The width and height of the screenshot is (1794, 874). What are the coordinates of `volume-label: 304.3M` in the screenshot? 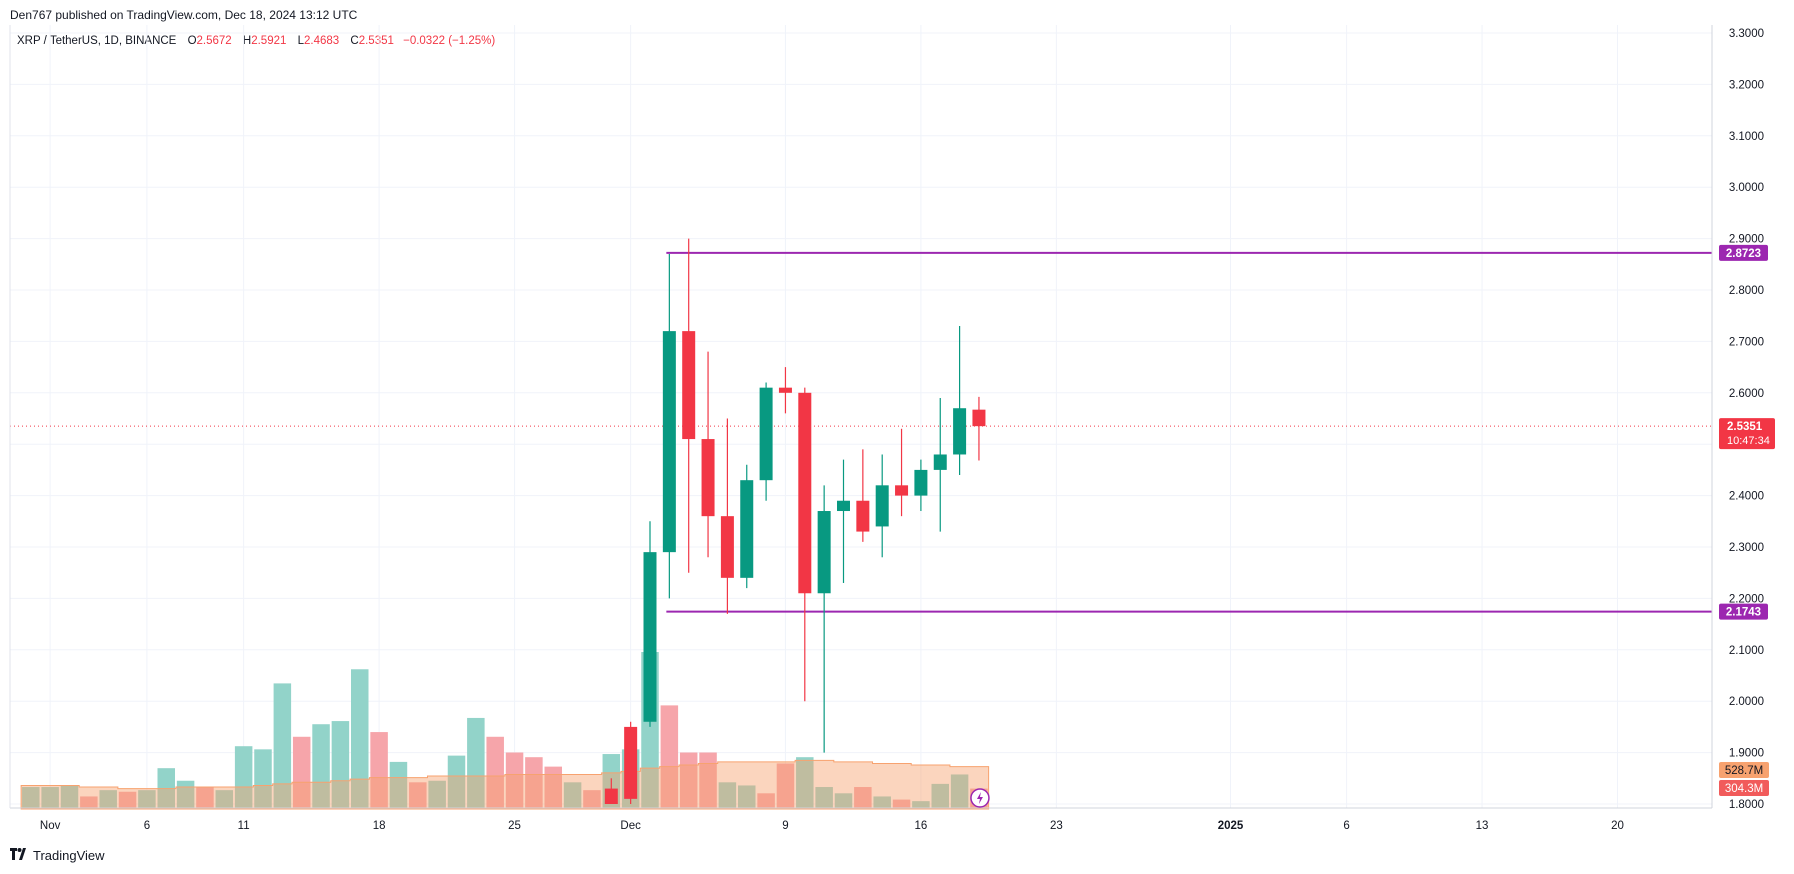 It's located at (1744, 789).